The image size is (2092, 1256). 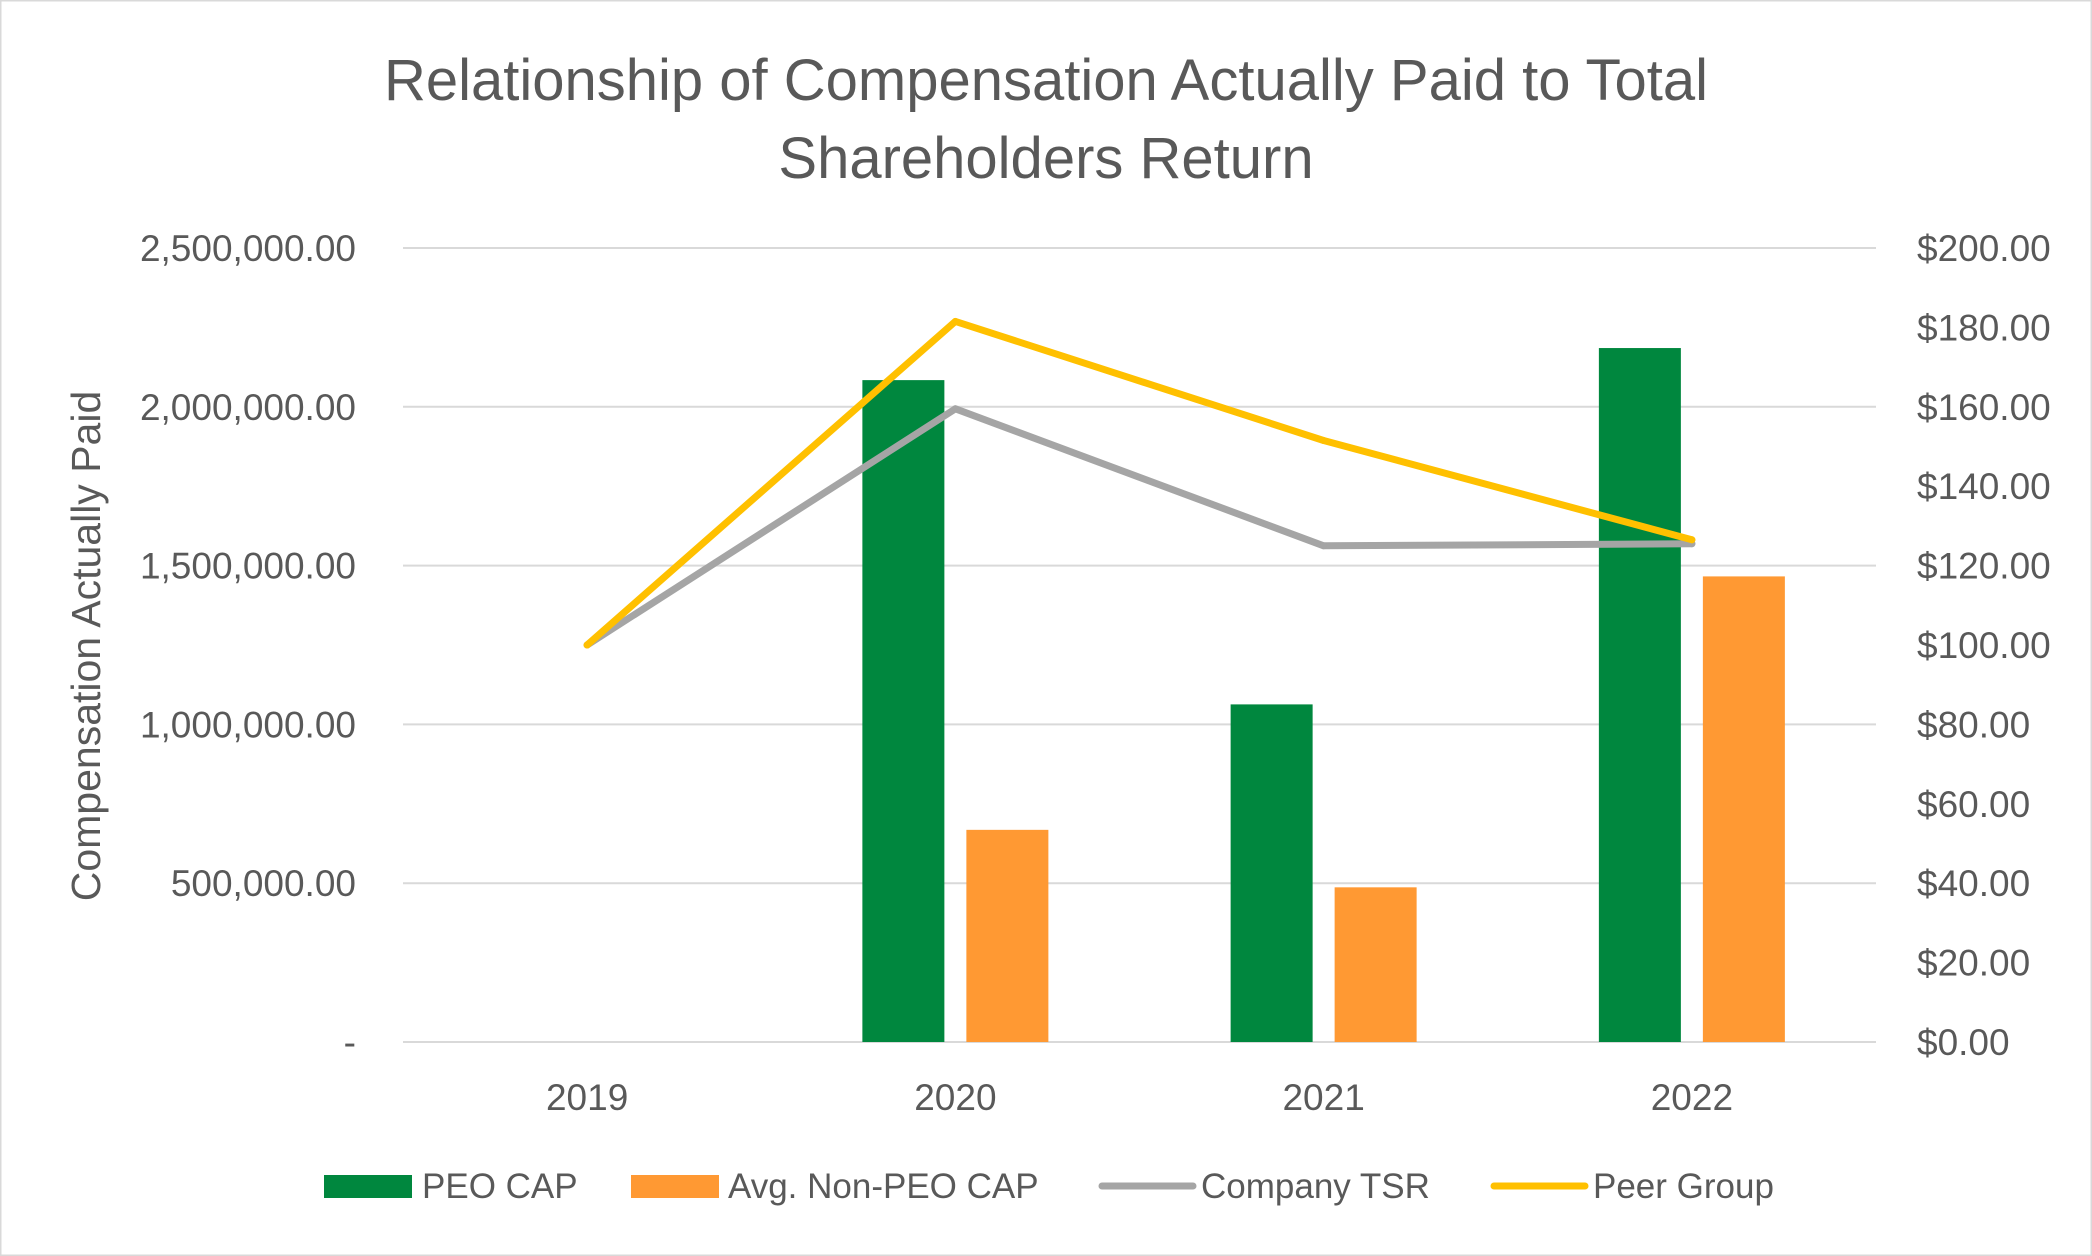 I want to click on y-tick-label-right: $0.00, so click(x=1963, y=1042).